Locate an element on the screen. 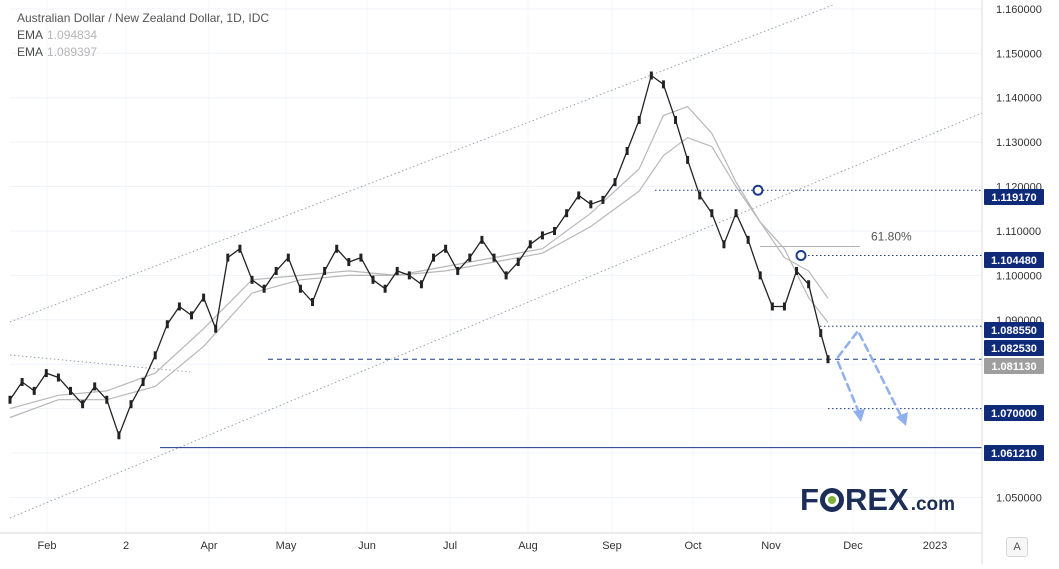 The width and height of the screenshot is (1059, 569). y-tick-label: 1.100000 is located at coordinates (1019, 276).